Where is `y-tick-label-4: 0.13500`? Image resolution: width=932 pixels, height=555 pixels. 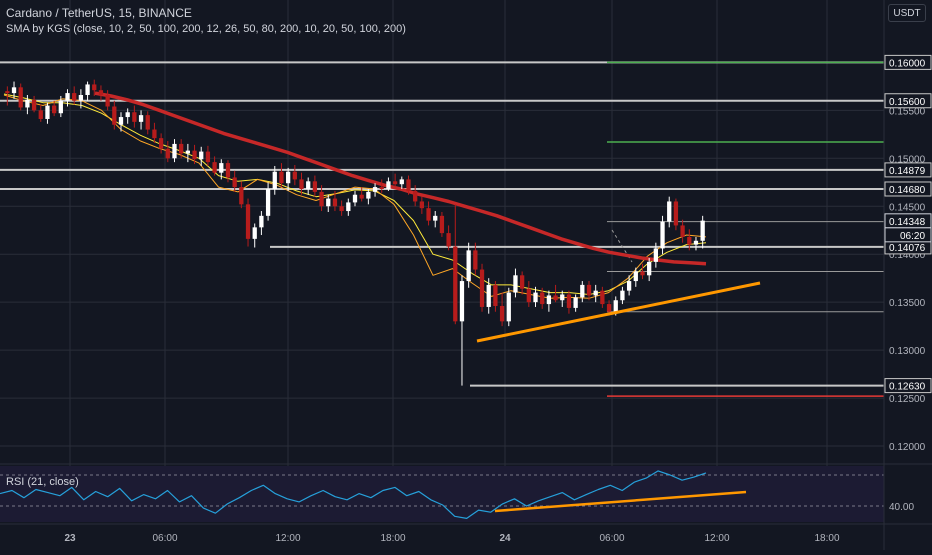
y-tick-label-4: 0.13500 is located at coordinates (907, 303).